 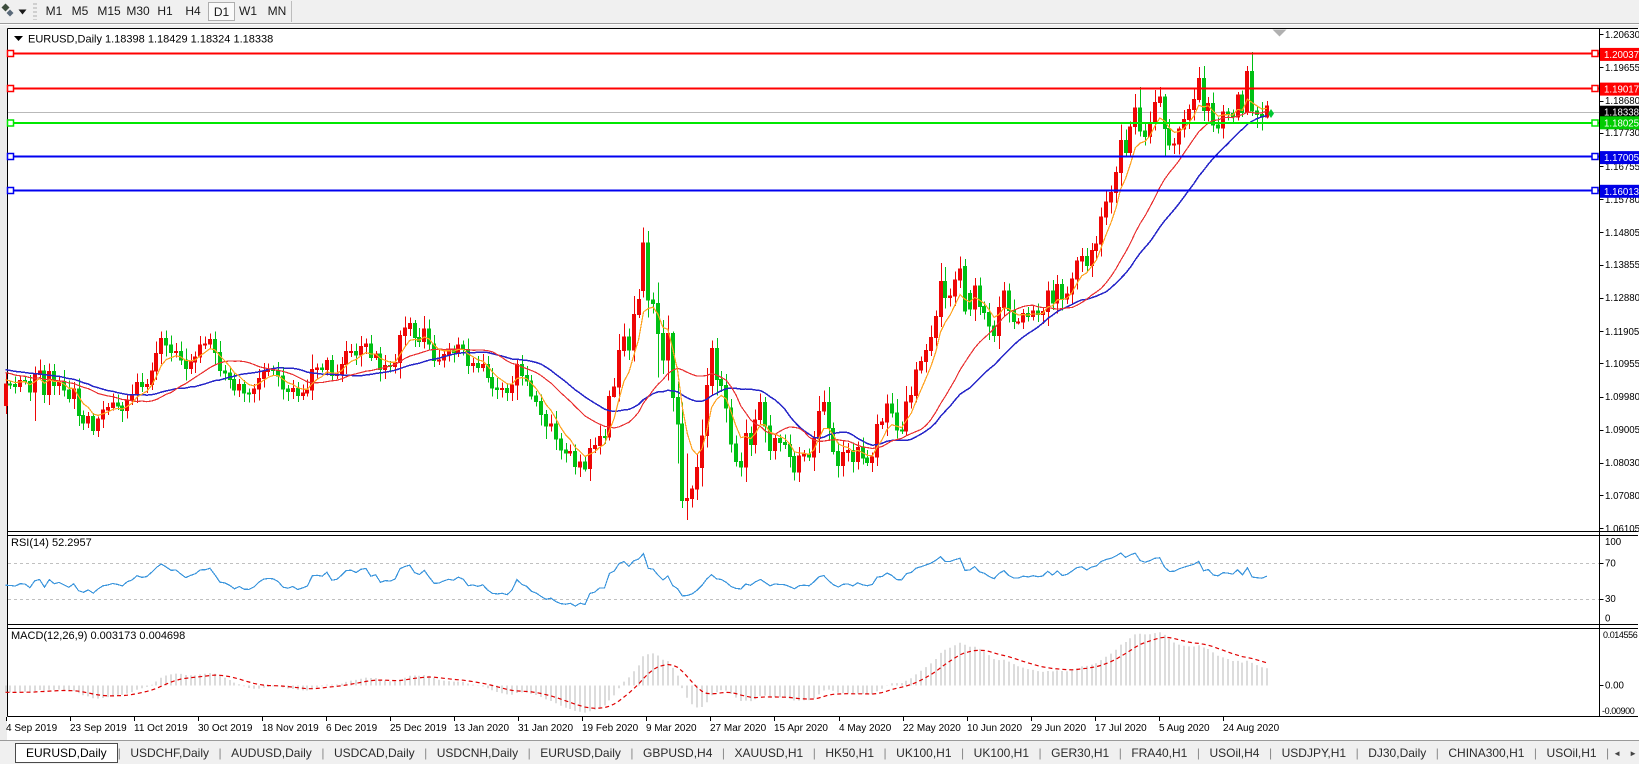 What do you see at coordinates (1620, 635) in the screenshot?
I see `svg-text: 0.014556` at bounding box center [1620, 635].